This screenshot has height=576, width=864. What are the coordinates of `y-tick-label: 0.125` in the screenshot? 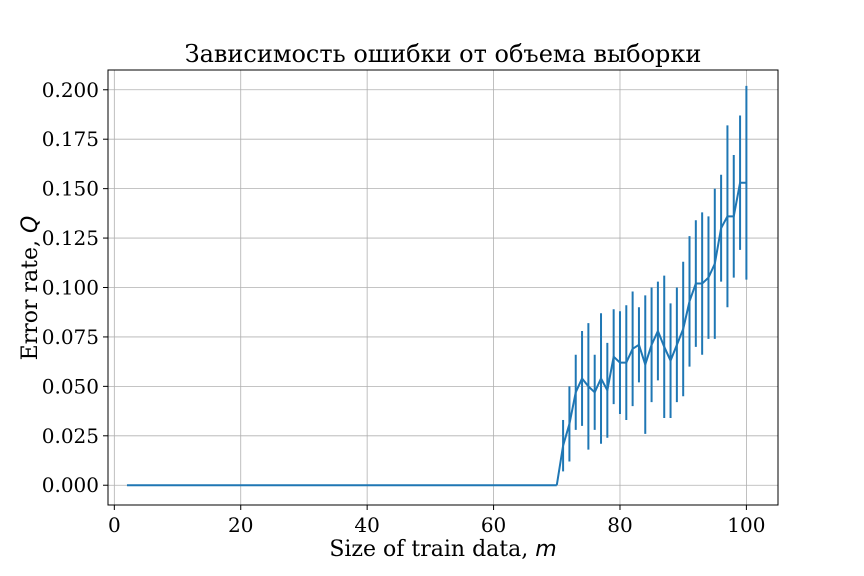 It's located at (70, 238).